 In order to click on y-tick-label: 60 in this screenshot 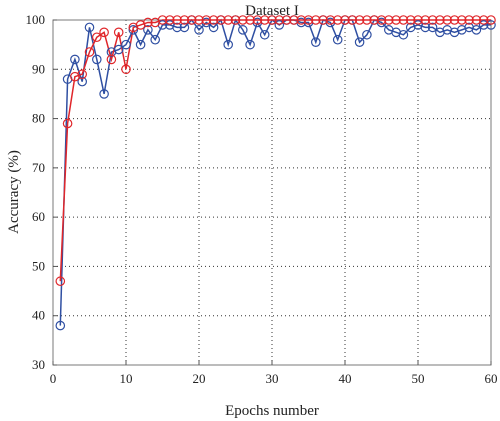, I will do `click(38, 216)`.